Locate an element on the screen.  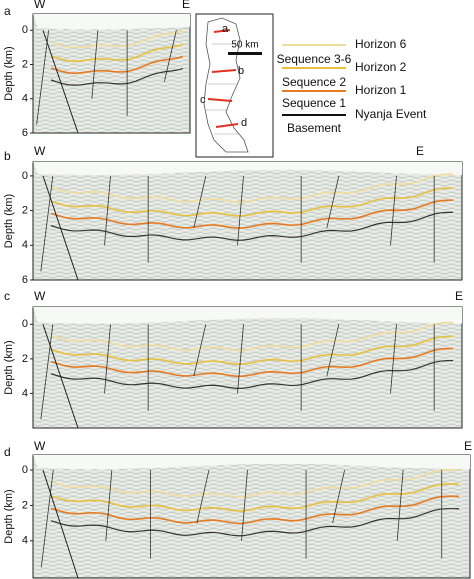
scale-label: 50 km is located at coordinates (244, 45).